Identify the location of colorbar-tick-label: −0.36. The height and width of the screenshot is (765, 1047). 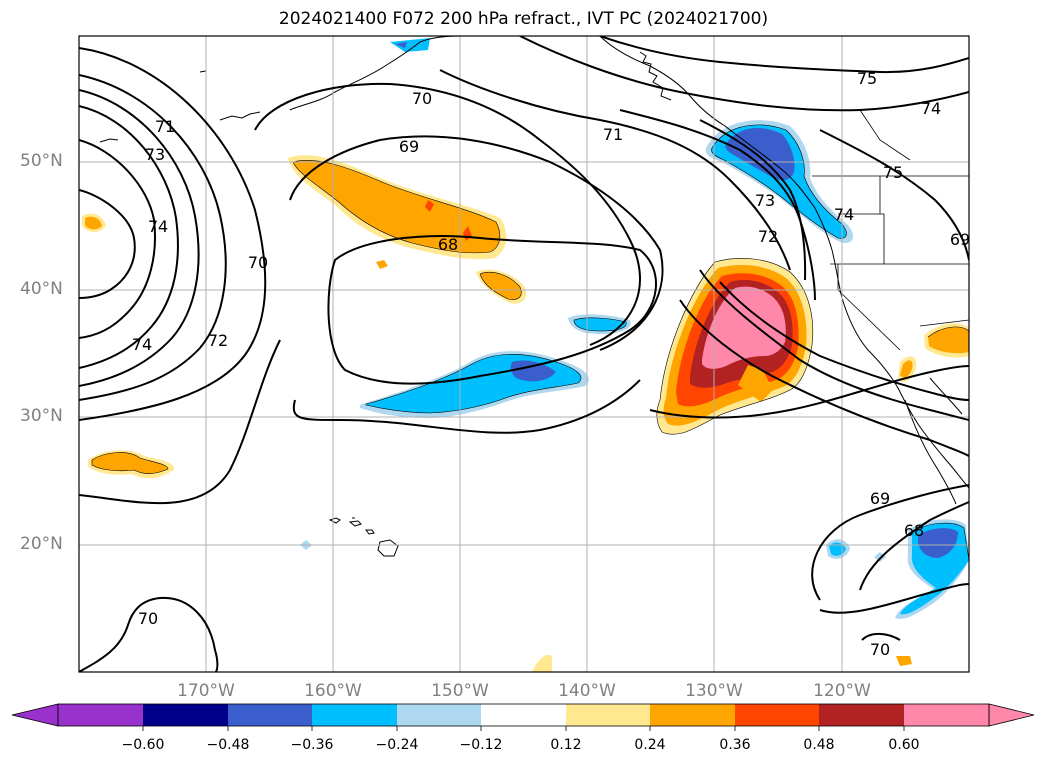
(312, 745).